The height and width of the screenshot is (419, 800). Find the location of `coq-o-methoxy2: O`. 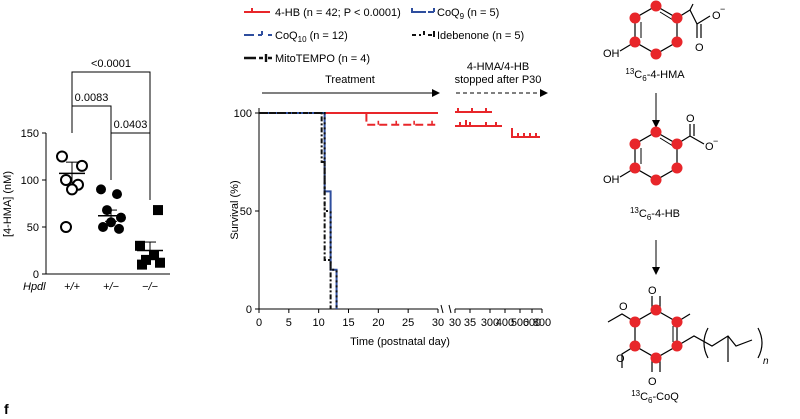

coq-o-methoxy2: O is located at coordinates (620, 359).